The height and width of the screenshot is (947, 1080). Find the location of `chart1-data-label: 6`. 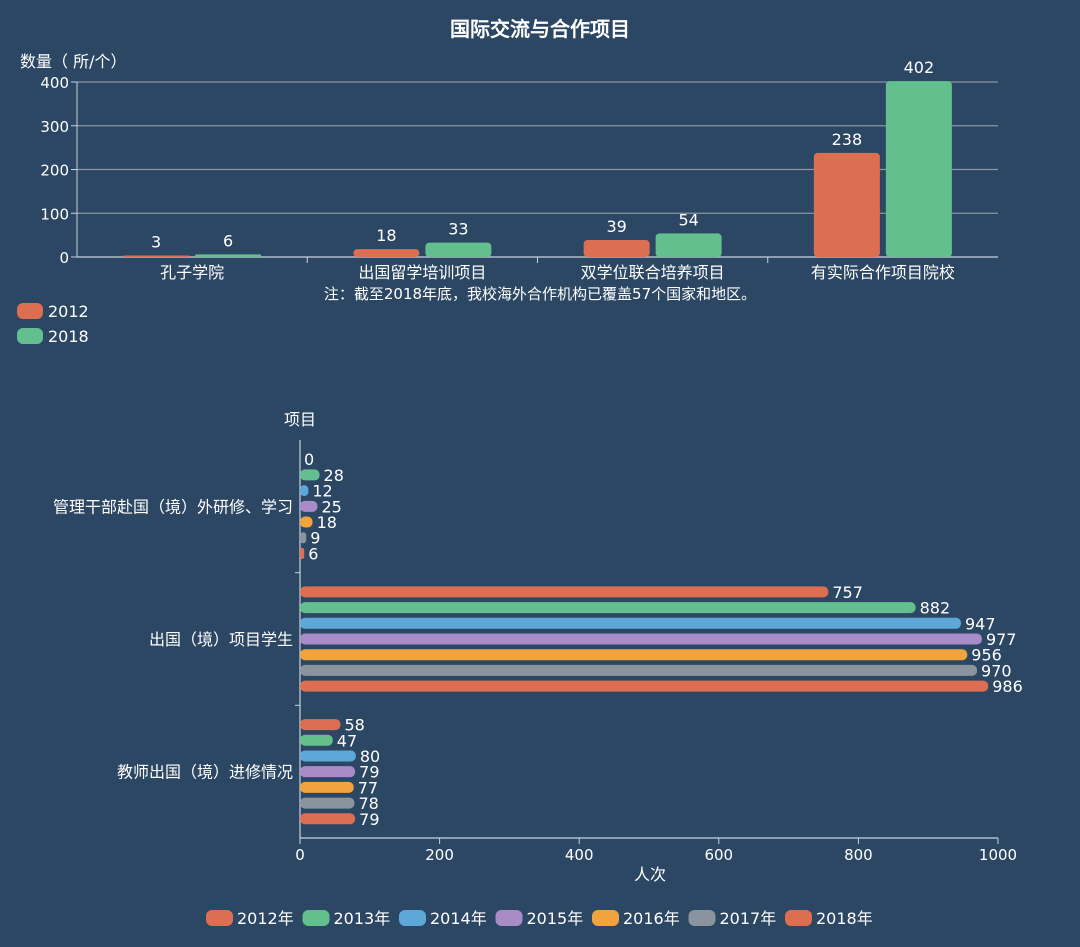

chart1-data-label: 6 is located at coordinates (228, 240).